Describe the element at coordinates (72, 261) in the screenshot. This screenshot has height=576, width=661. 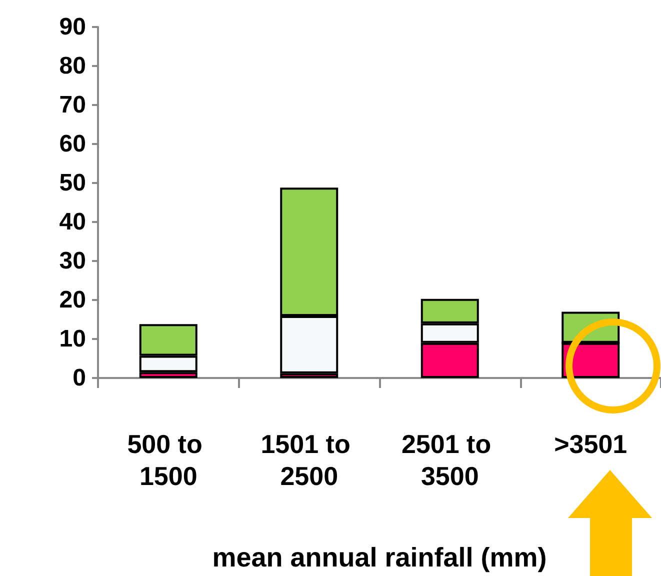
I see `y-tick-label: 30` at that location.